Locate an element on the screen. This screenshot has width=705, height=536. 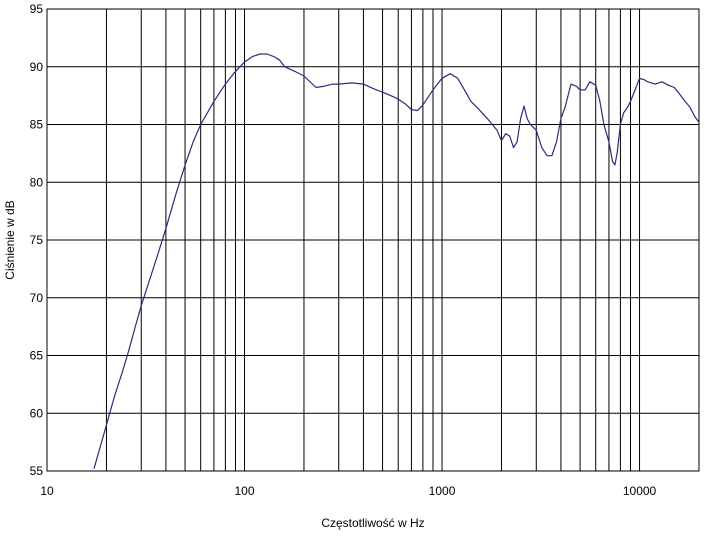
x-tick-labels: 10 100 1000 10000 is located at coordinates (348, 491).